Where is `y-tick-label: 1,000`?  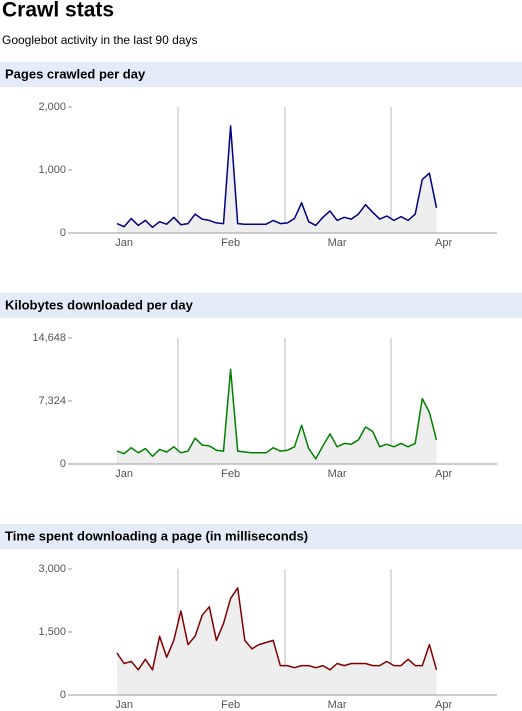 y-tick-label: 1,000 is located at coordinates (52, 170).